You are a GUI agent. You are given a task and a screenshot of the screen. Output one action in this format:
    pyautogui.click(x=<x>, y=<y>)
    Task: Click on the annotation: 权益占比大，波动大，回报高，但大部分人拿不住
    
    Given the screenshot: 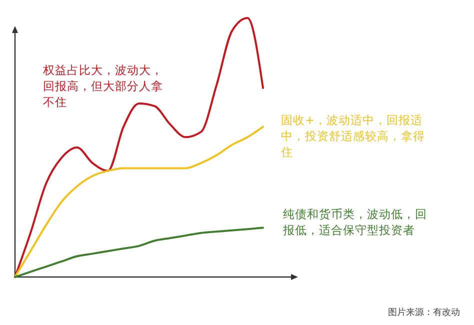 What is the action you would take?
    pyautogui.click(x=102, y=86)
    